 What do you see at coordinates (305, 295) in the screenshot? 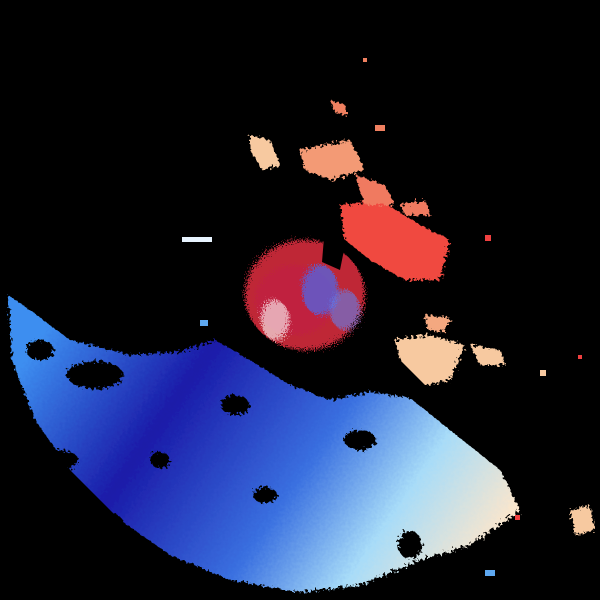
I see `ground-clutter-region` at bounding box center [305, 295].